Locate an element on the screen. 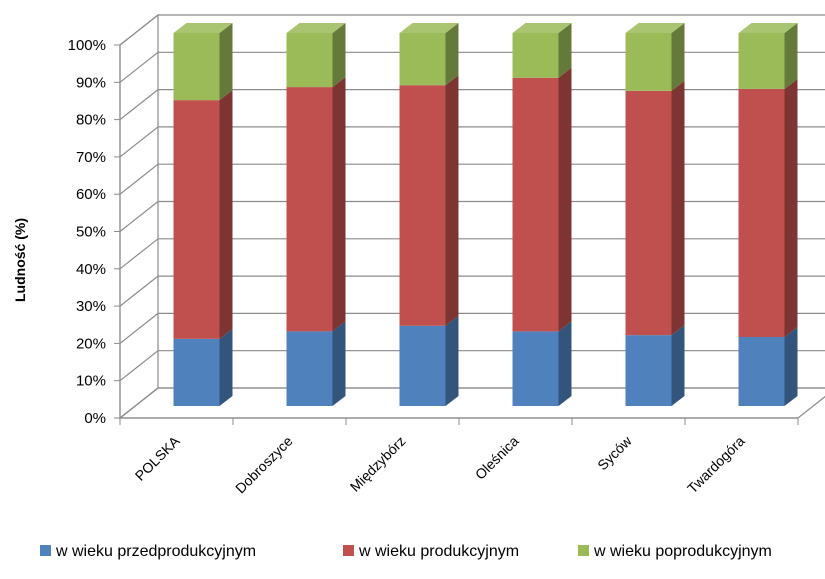 This screenshot has width=825, height=579. y-axis-ticks: 0% 10% 20% 30% 40% 50% 60% 70% 80% 90% 100% is located at coordinates (94, 232).